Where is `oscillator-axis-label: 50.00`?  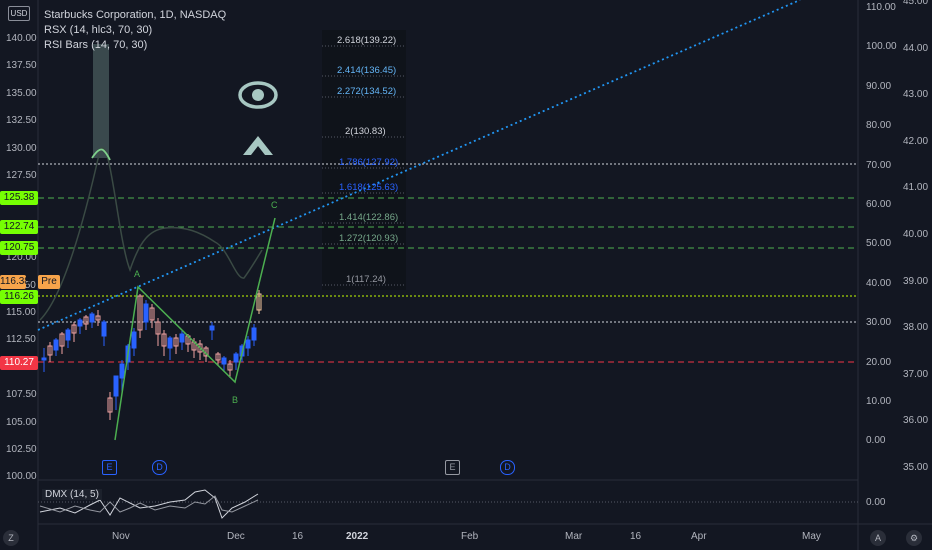 oscillator-axis-label: 50.00 is located at coordinates (879, 244).